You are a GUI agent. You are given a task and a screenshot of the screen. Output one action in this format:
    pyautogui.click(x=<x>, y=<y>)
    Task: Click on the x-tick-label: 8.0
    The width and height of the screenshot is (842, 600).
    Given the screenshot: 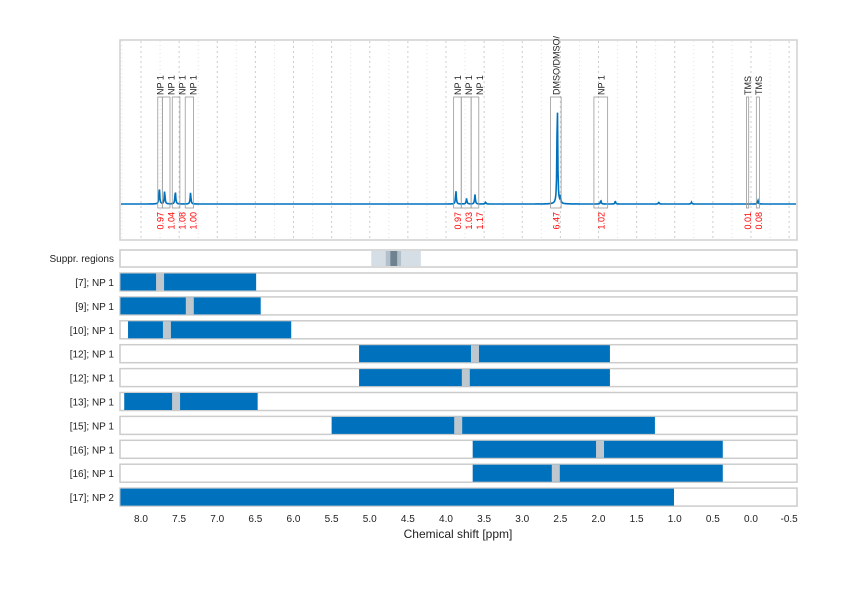 What is the action you would take?
    pyautogui.click(x=141, y=519)
    